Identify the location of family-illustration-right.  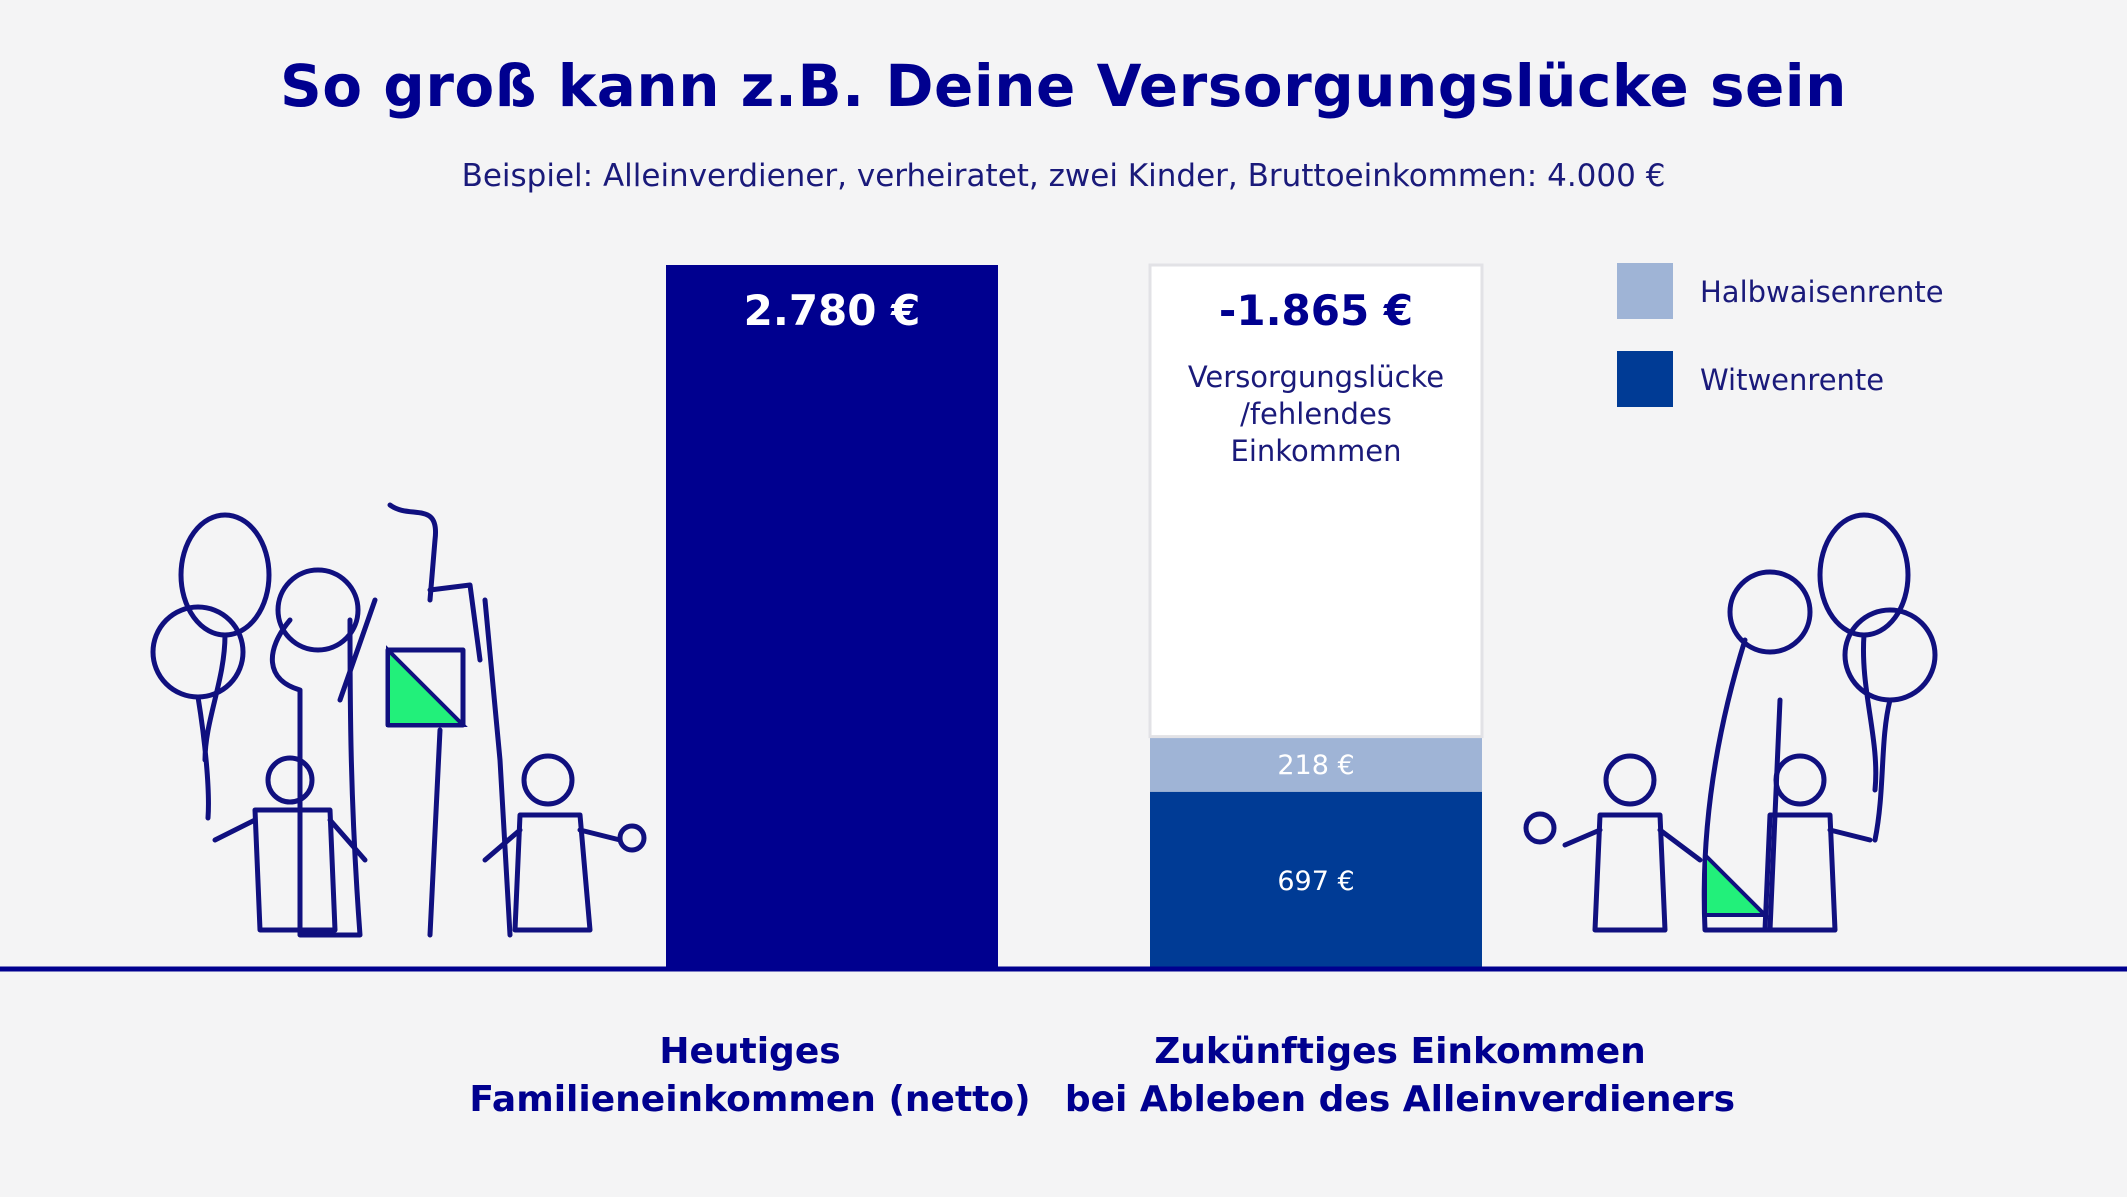
(1730, 722).